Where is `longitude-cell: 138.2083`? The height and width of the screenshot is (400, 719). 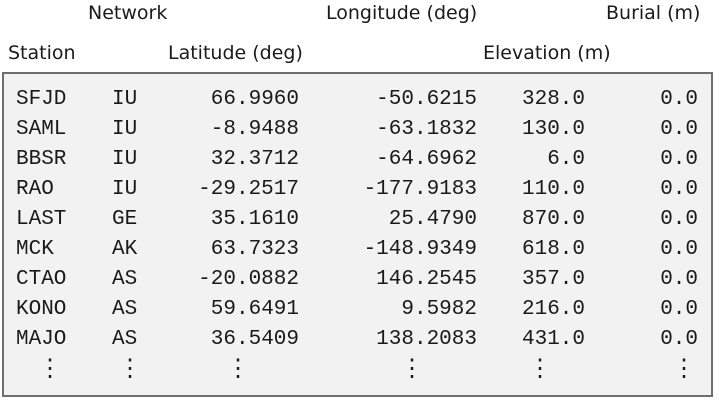
longitude-cell: 138.2083 is located at coordinates (426, 339).